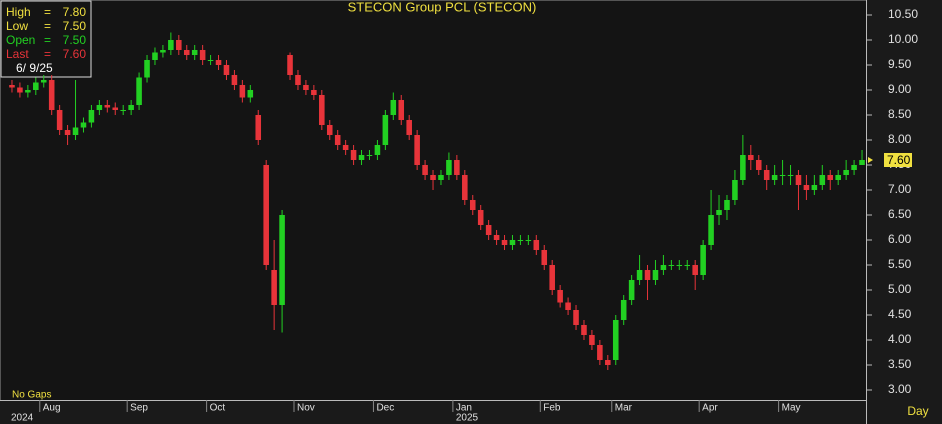  Describe the element at coordinates (900, 114) in the screenshot. I see `y-tick-label: 8.50` at that location.